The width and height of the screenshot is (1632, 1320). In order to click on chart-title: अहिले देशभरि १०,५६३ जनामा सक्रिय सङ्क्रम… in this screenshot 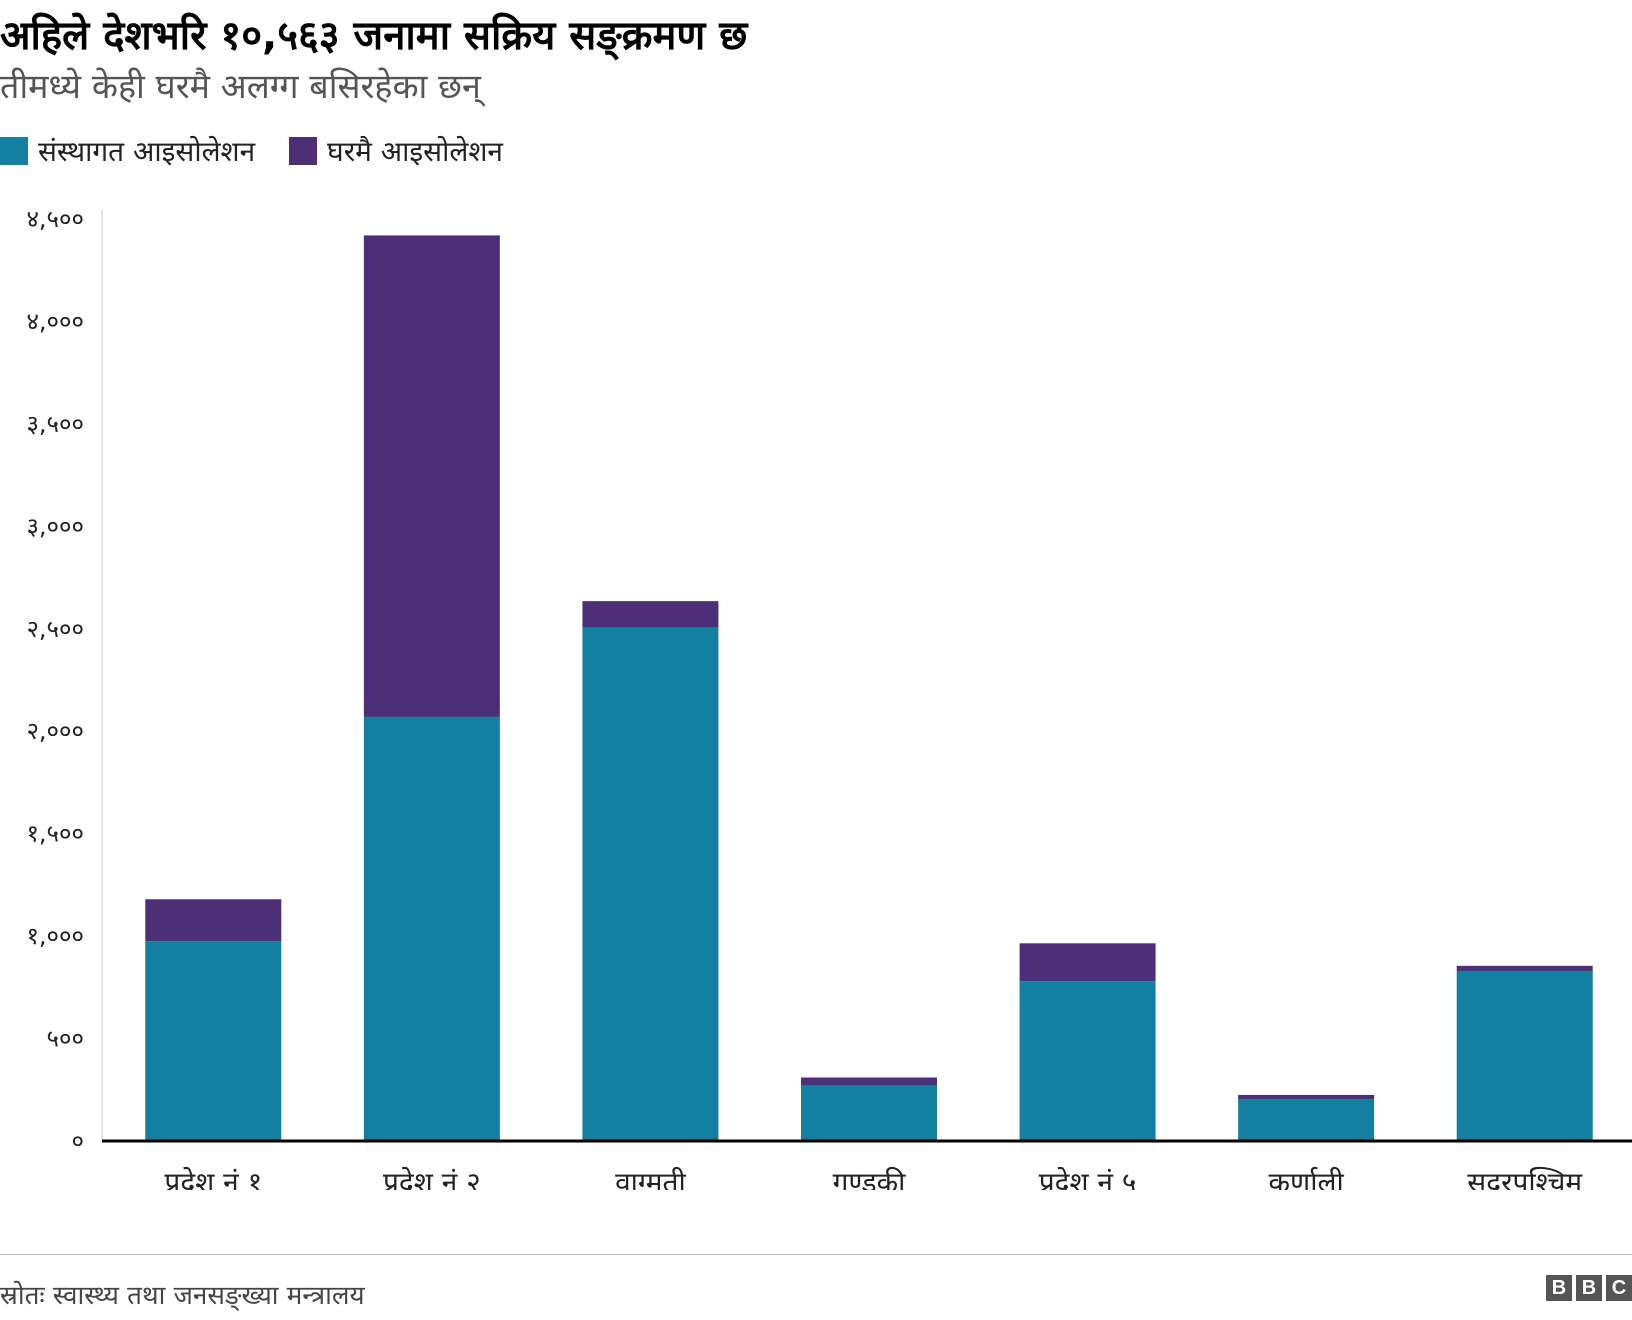, I will do `click(374, 36)`.